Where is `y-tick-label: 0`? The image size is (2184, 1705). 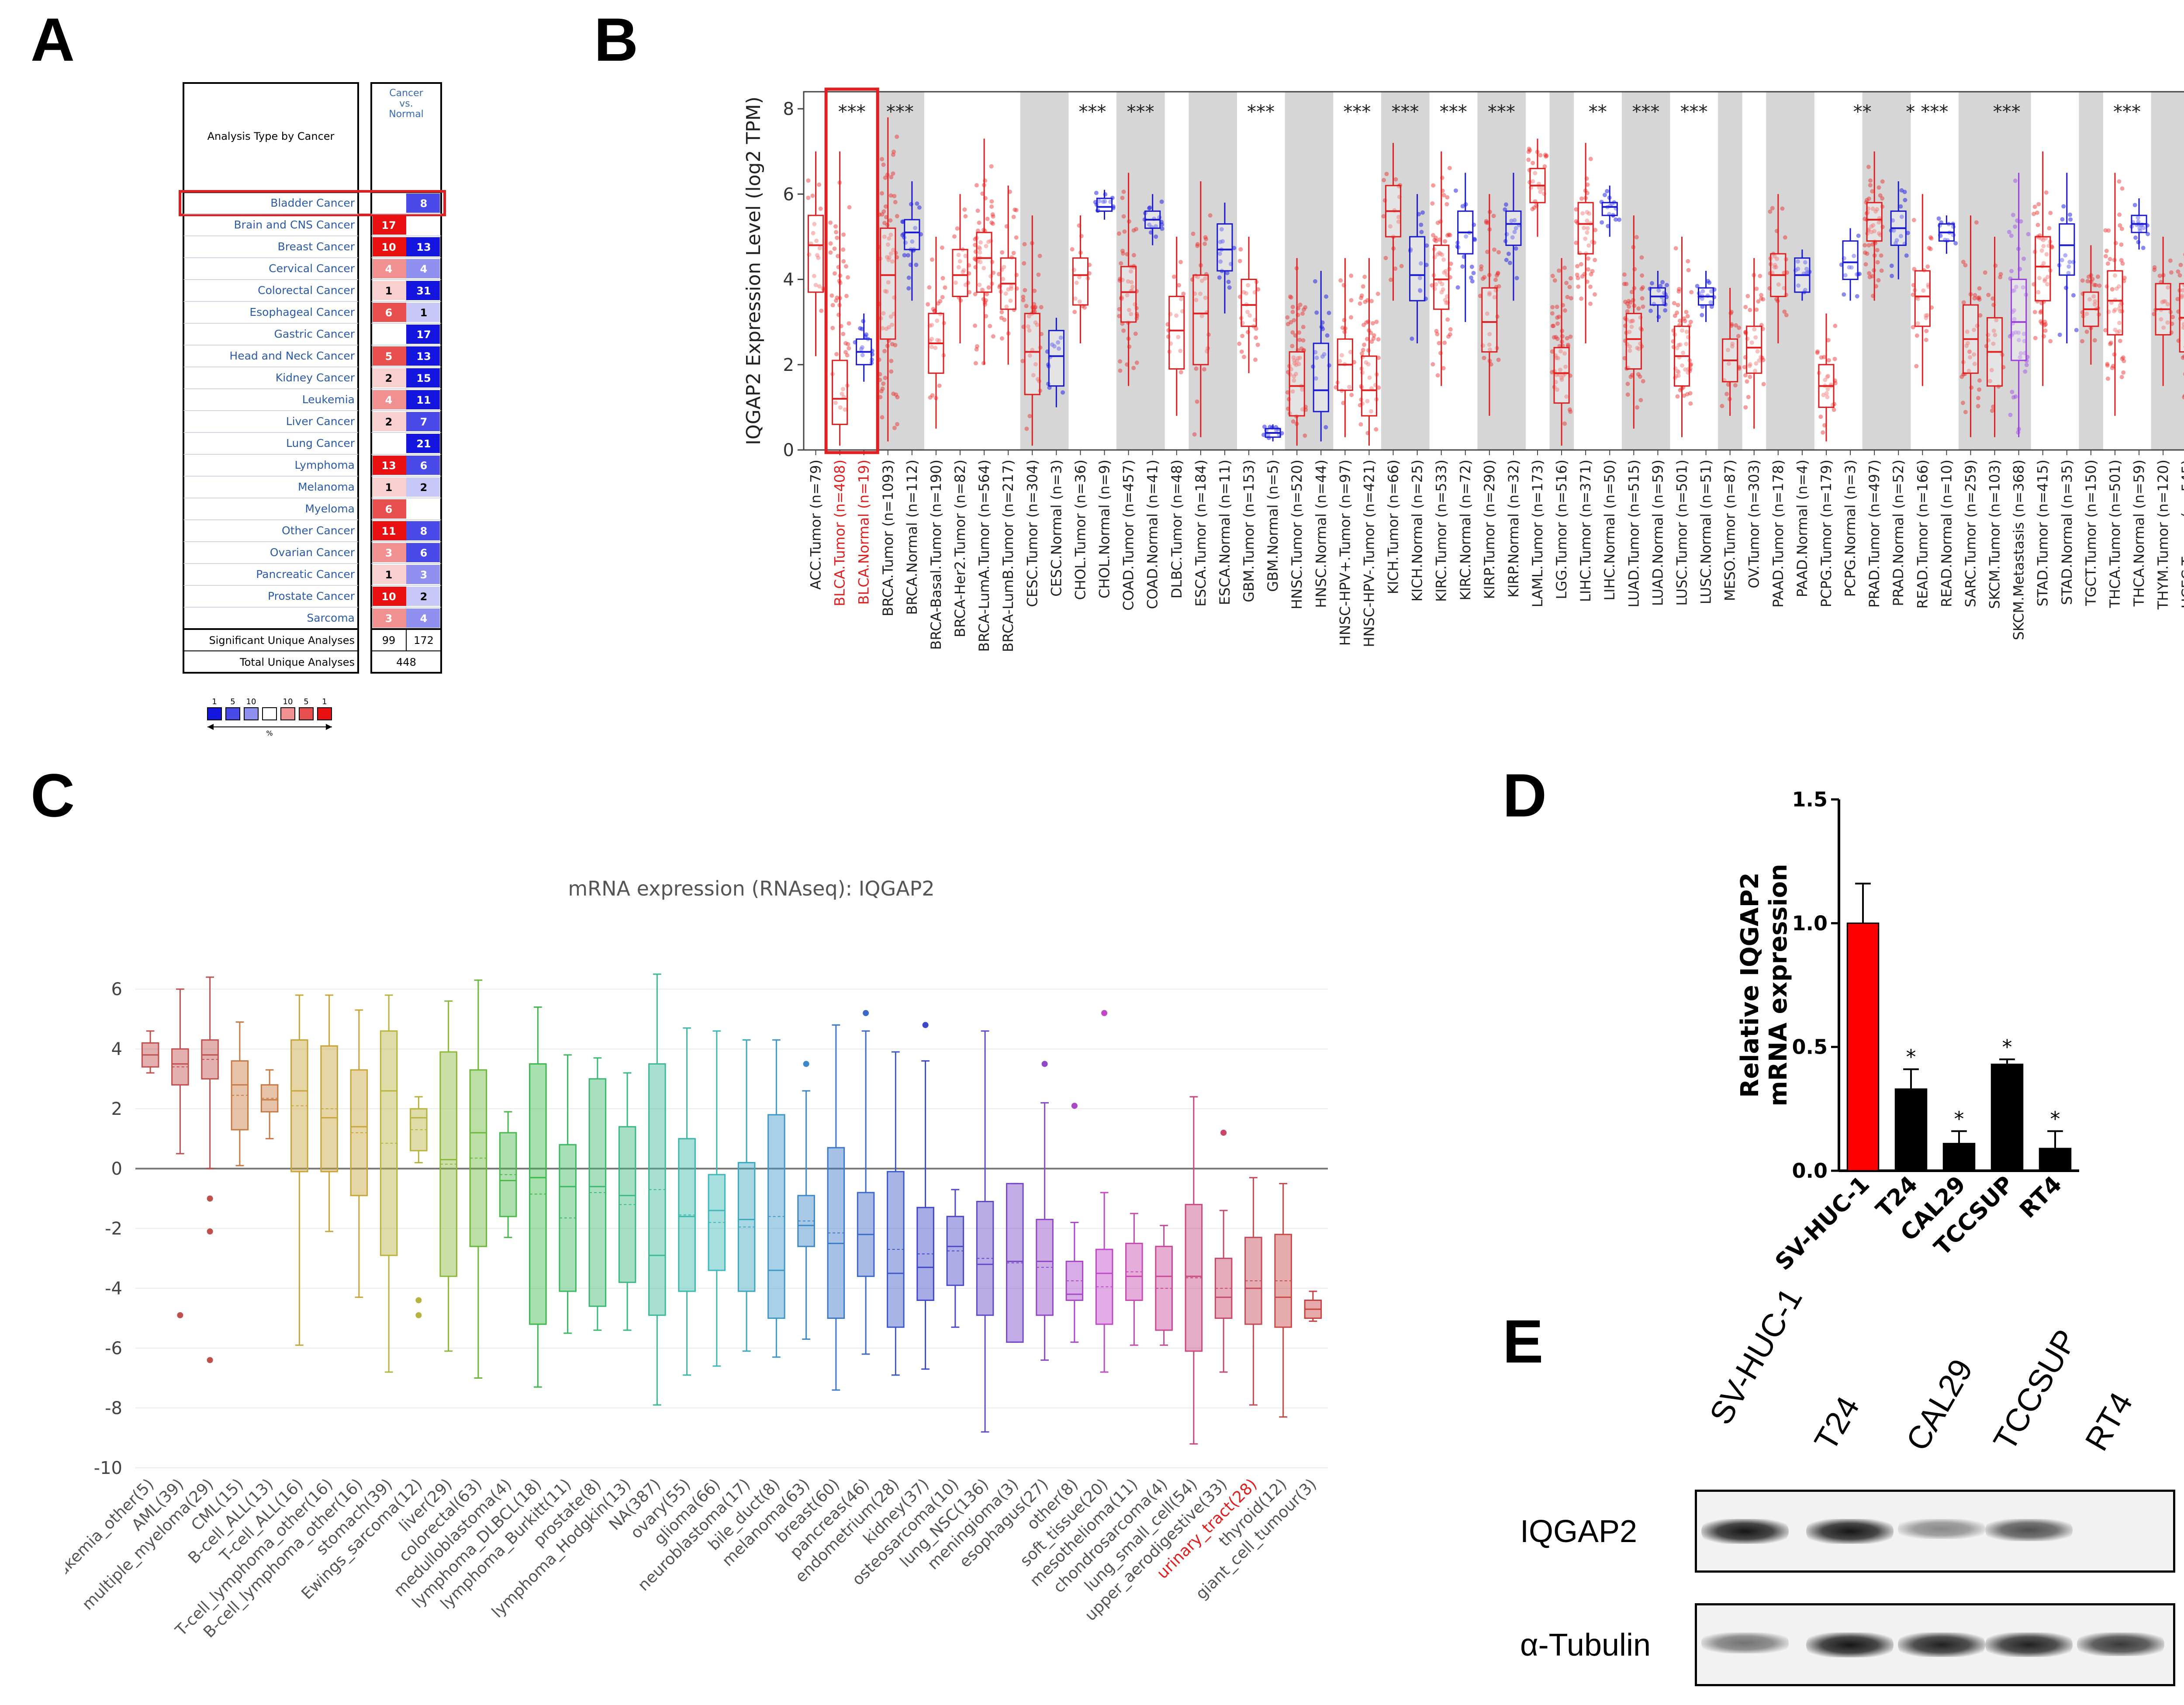 y-tick-label: 0 is located at coordinates (788, 450).